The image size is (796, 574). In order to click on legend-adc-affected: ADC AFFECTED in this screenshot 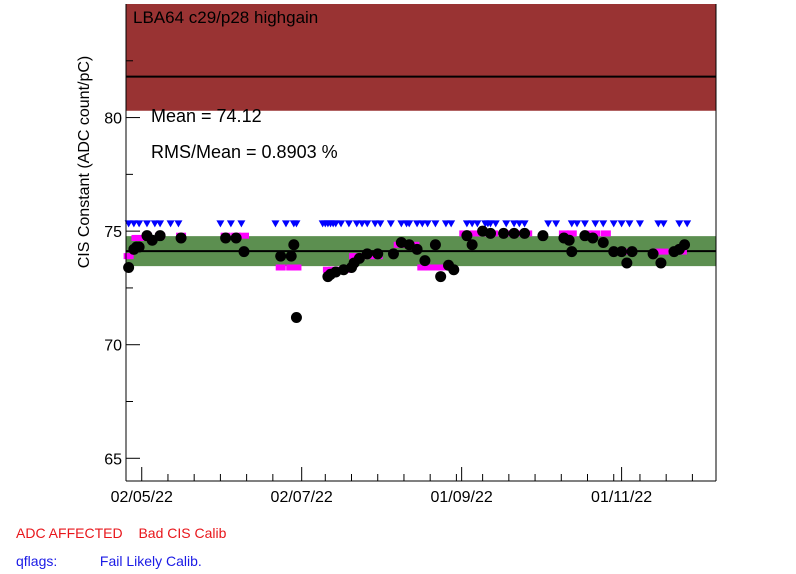, I will do `click(69, 533)`.